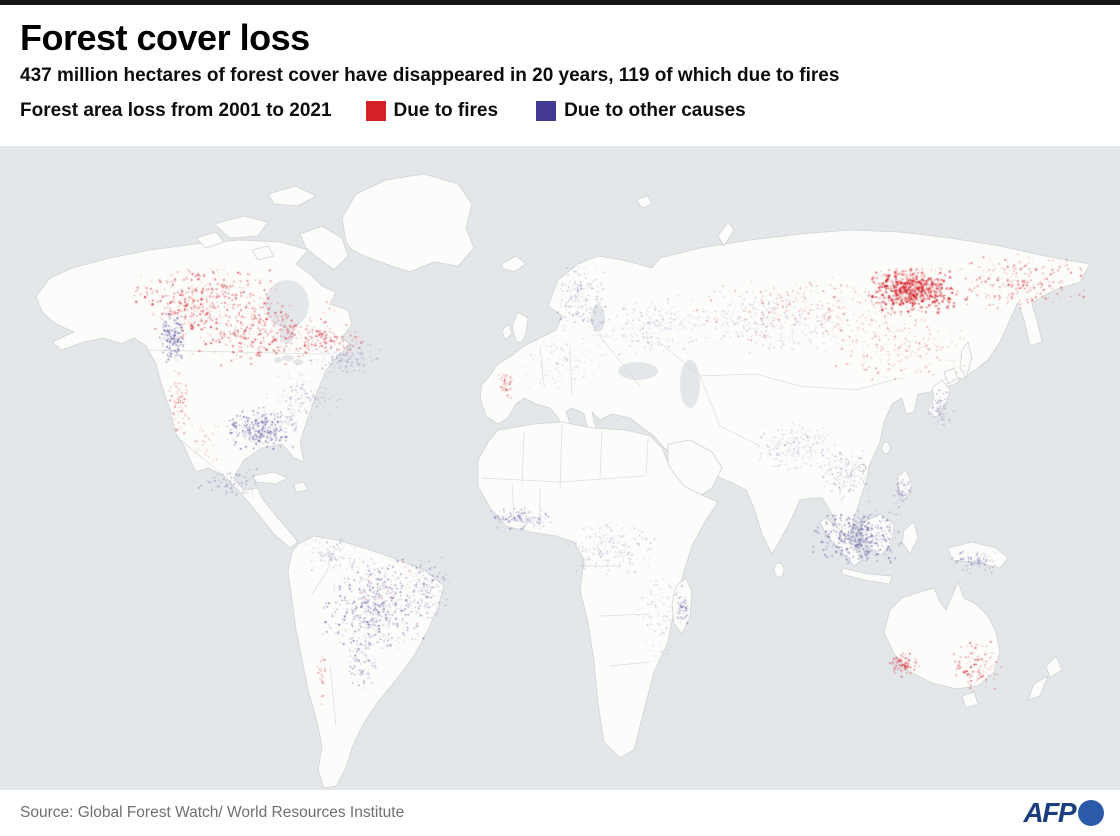 Image resolution: width=1120 pixels, height=836 pixels. Describe the element at coordinates (546, 111) in the screenshot. I see `other-causes-color-swatch` at that location.